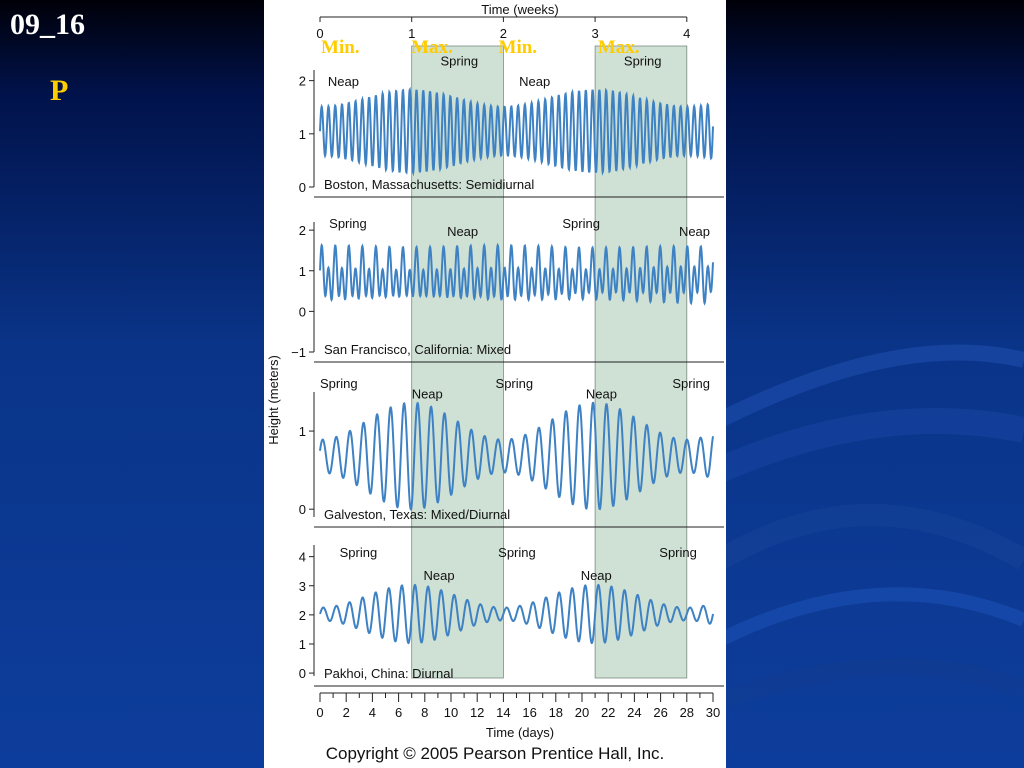  I want to click on days-tick-label: 26, so click(660, 712).